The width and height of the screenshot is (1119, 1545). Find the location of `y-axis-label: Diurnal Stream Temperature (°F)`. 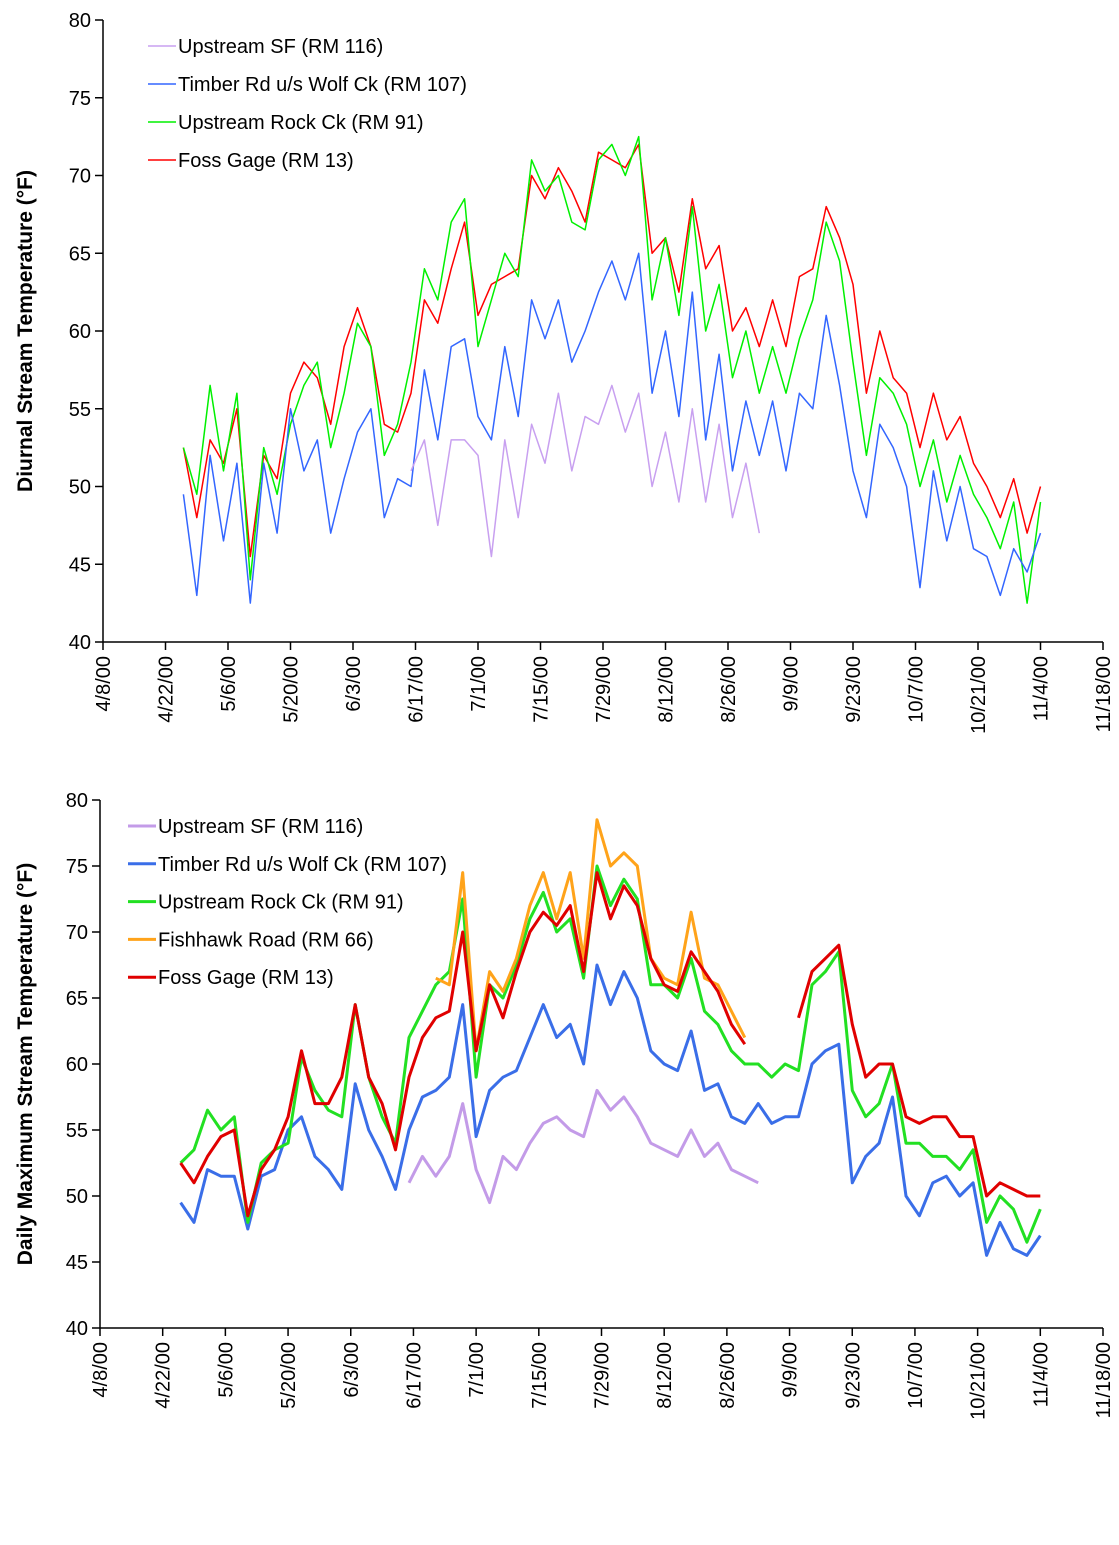

y-axis-label: Diurnal Stream Temperature (°F) is located at coordinates (25, 331).